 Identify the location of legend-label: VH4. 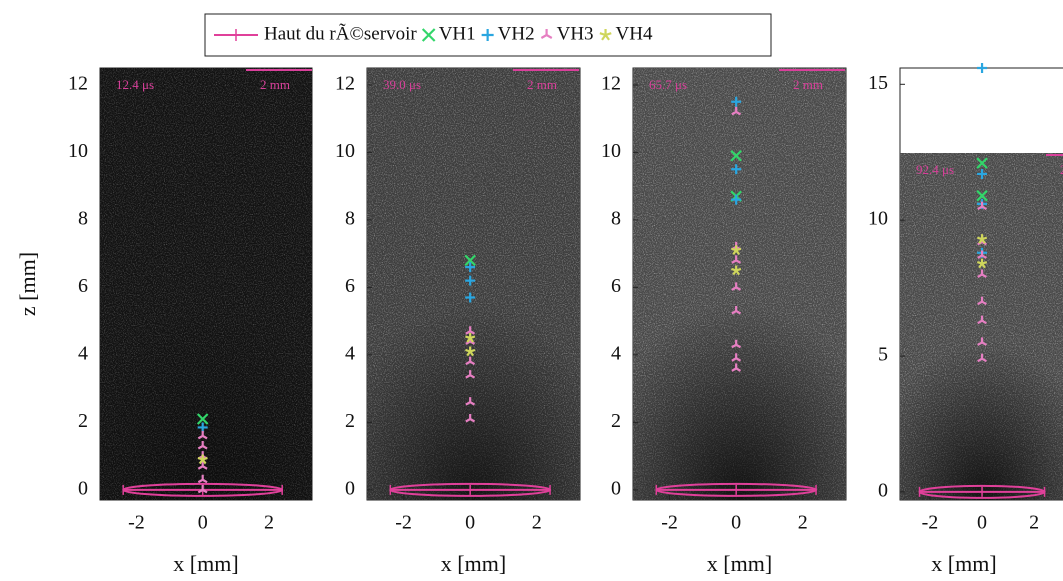
(634, 33).